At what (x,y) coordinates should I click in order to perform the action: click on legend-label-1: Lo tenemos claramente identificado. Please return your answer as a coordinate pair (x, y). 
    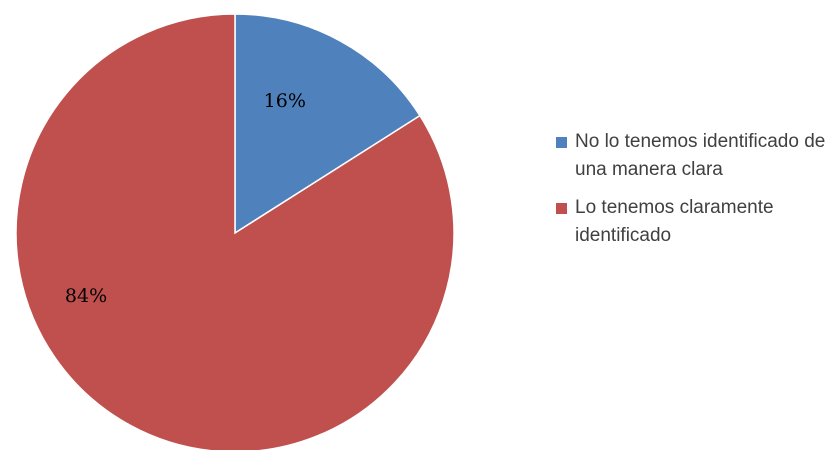
    Looking at the image, I should click on (674, 221).